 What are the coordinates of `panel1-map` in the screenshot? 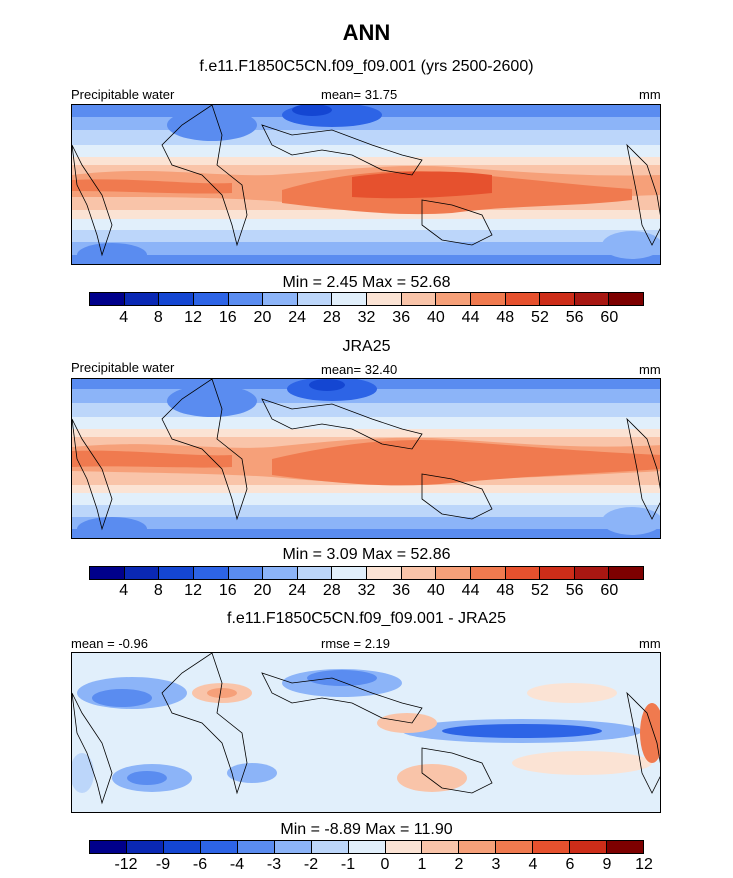 It's located at (366, 184).